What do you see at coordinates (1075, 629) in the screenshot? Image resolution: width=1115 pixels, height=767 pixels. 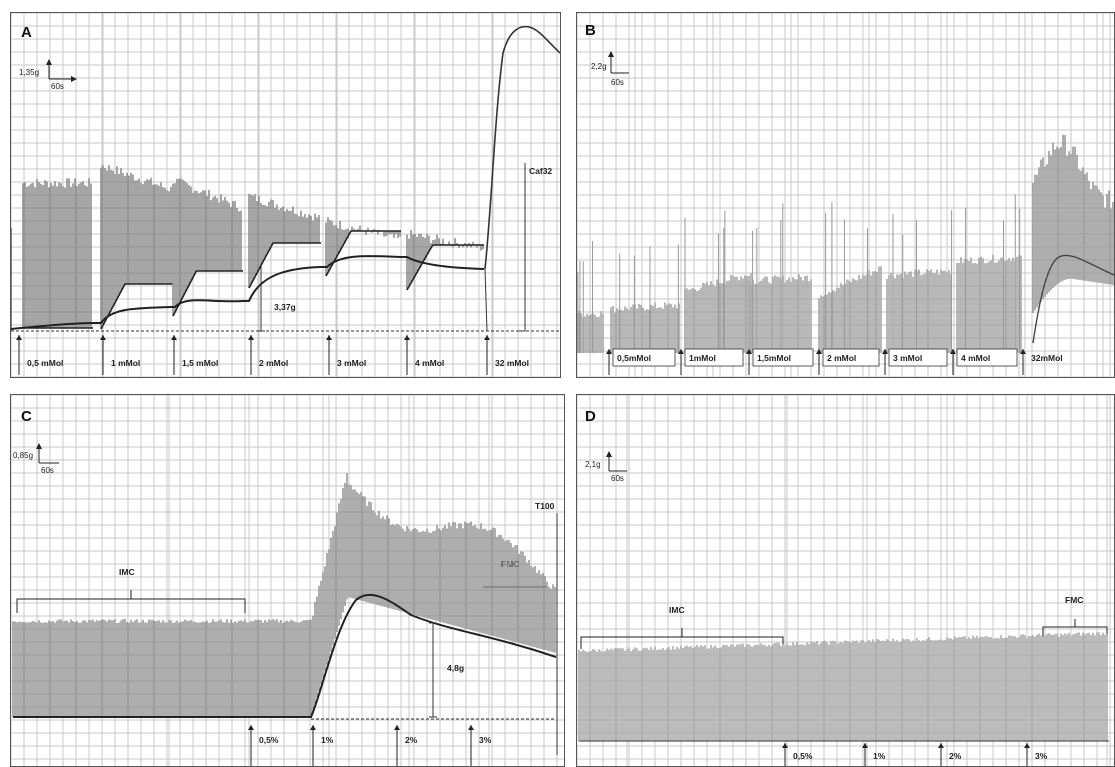 I see `fmc-bracket-d` at bounding box center [1075, 629].